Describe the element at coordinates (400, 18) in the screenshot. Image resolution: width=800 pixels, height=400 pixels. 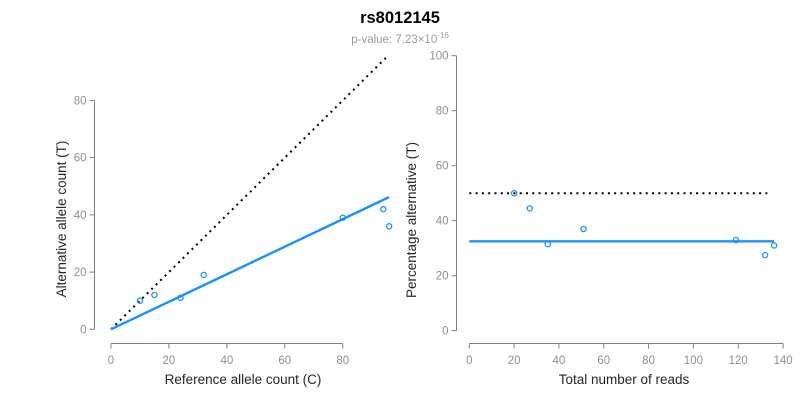
I see `plot-title: rs8012145` at that location.